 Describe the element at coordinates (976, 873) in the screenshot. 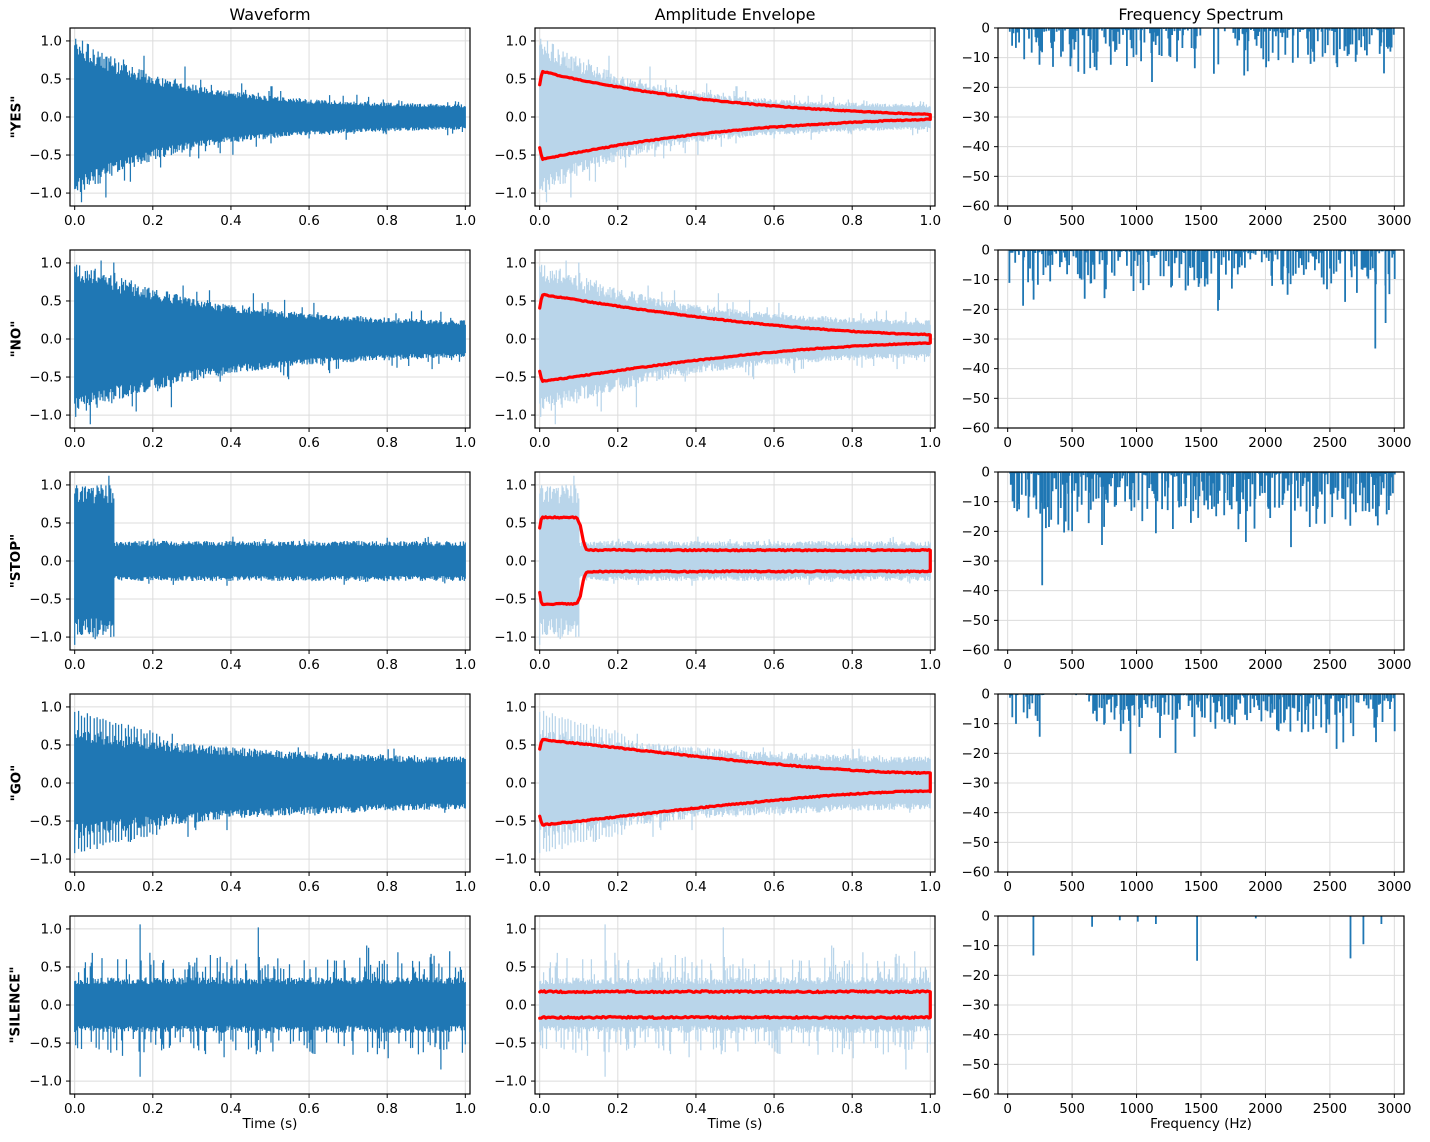

I see `svg-text: −60` at that location.